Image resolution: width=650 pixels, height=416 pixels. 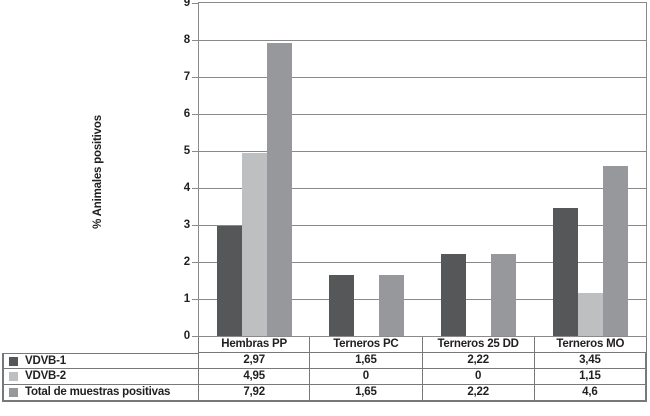 I want to click on category-header-cell: Terneros MO, so click(x=590, y=345).